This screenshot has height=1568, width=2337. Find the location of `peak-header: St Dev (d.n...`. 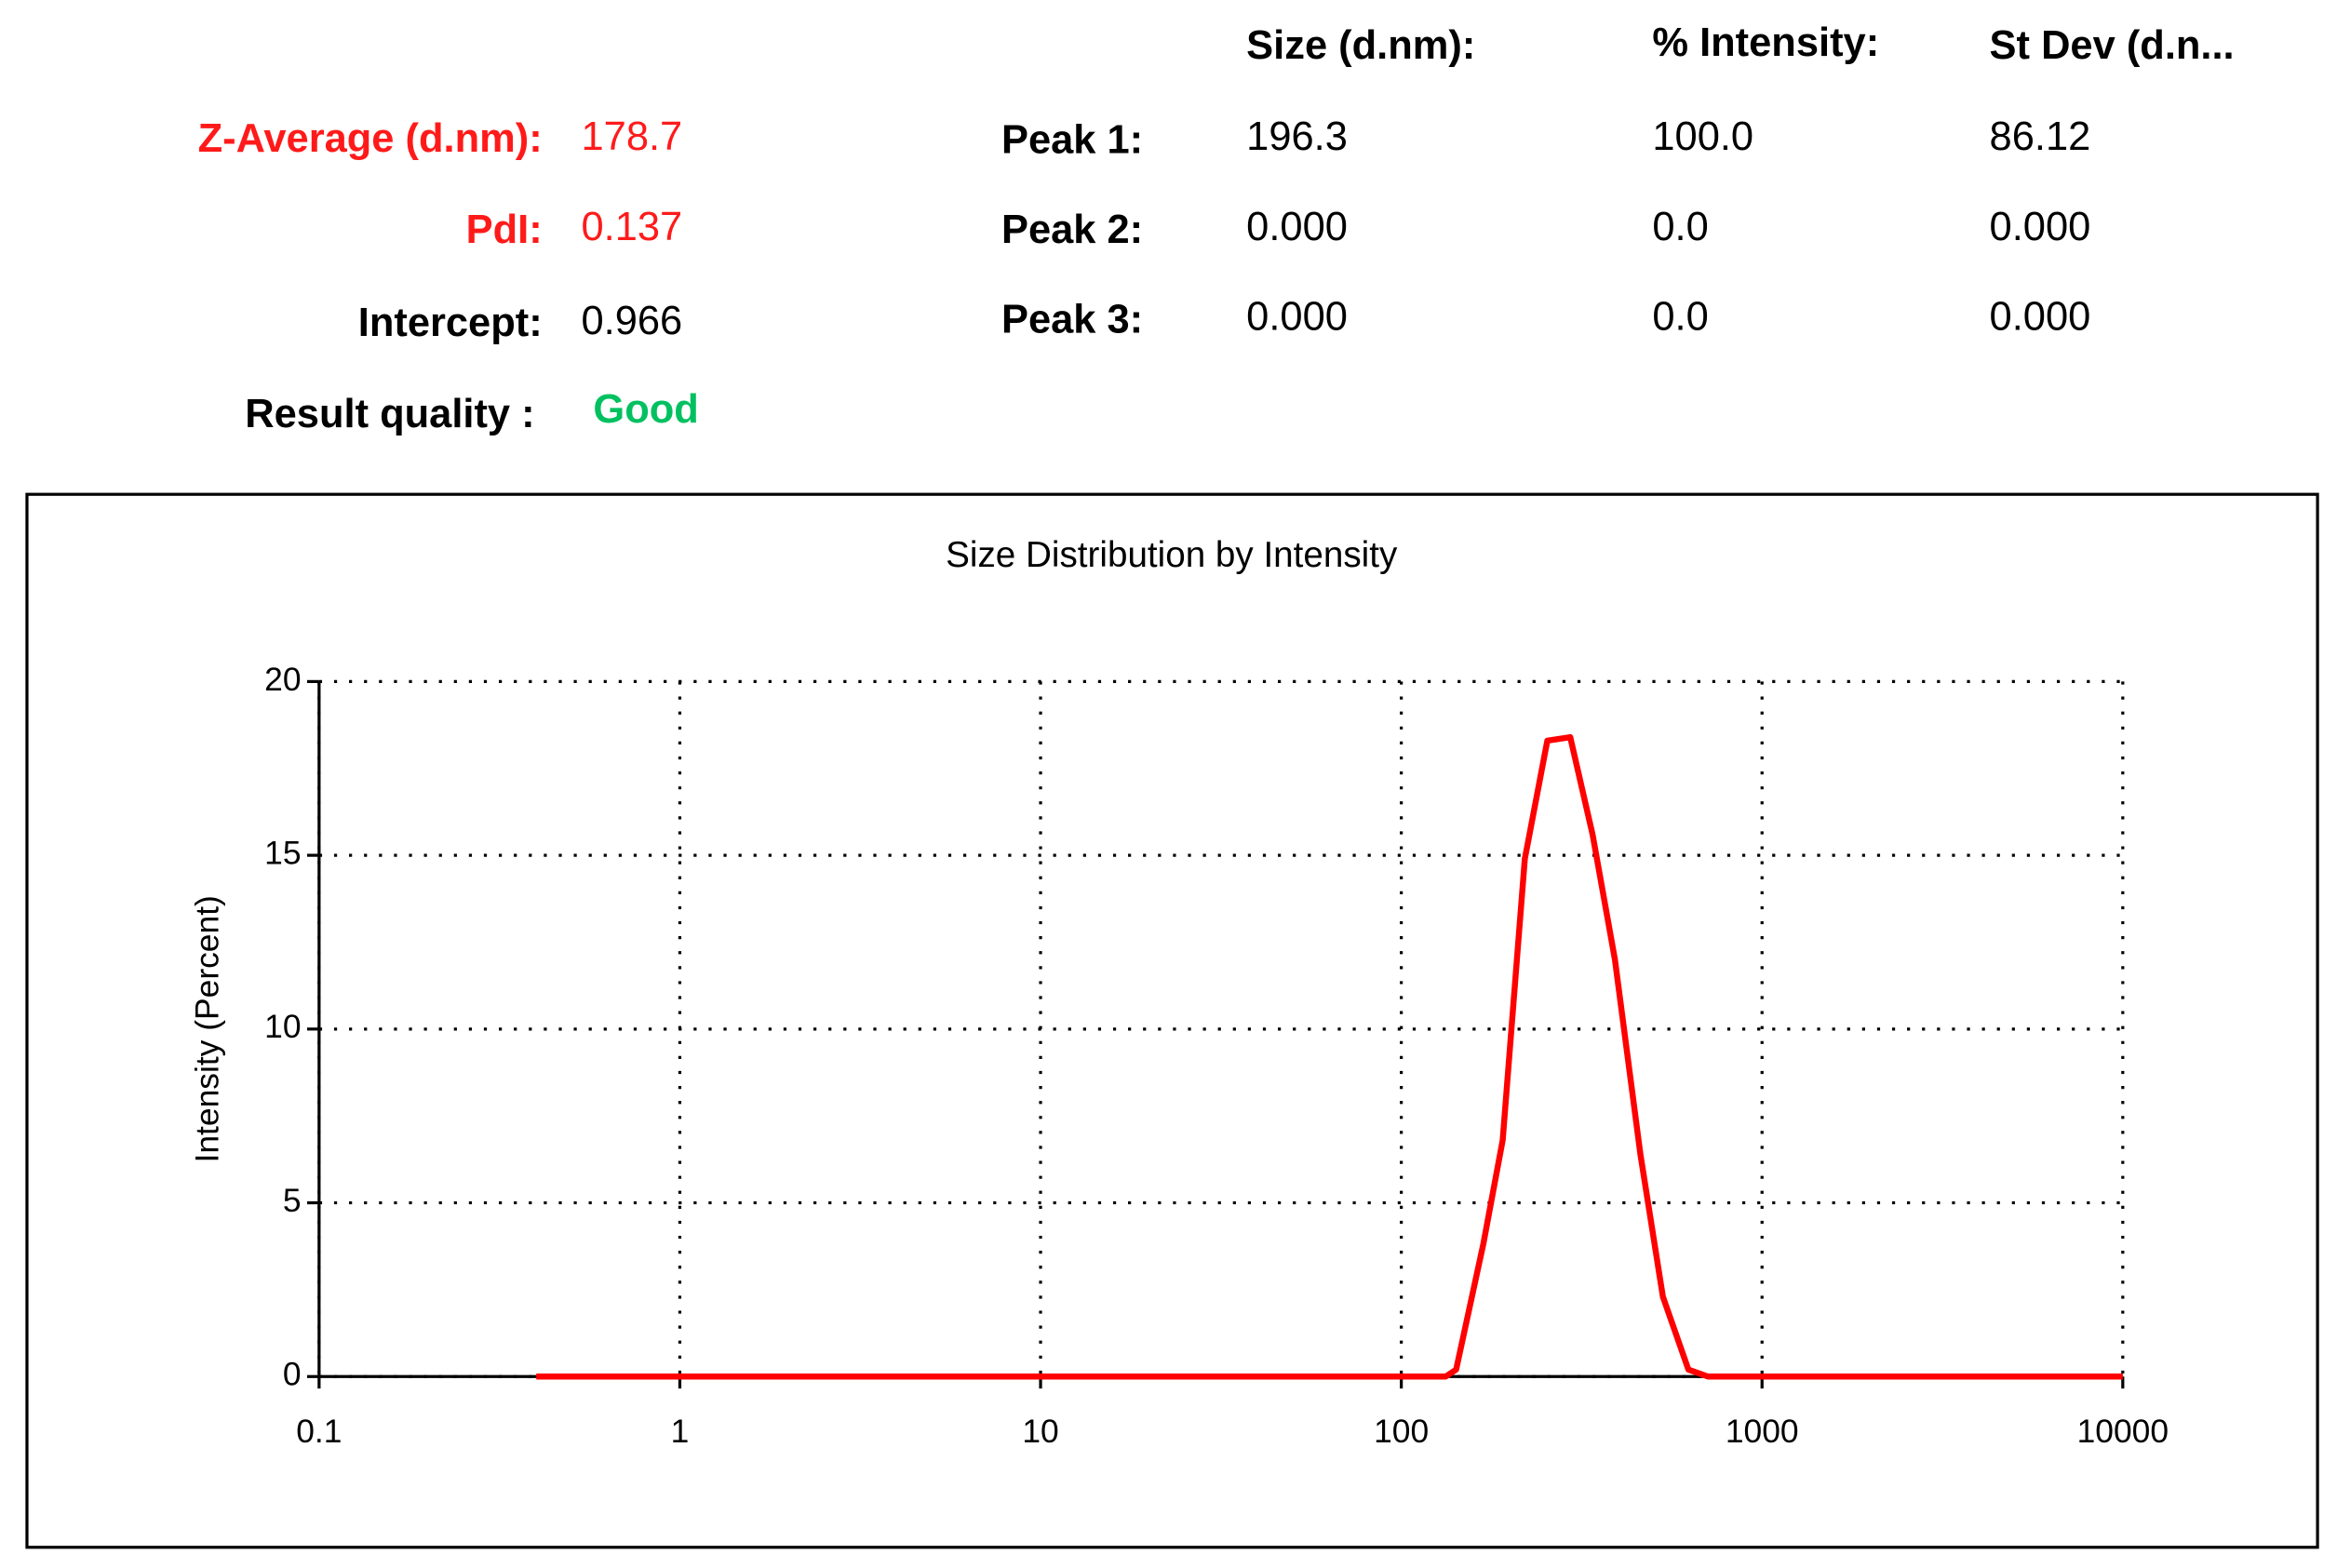

peak-header: St Dev (d.n... is located at coordinates (2112, 45).